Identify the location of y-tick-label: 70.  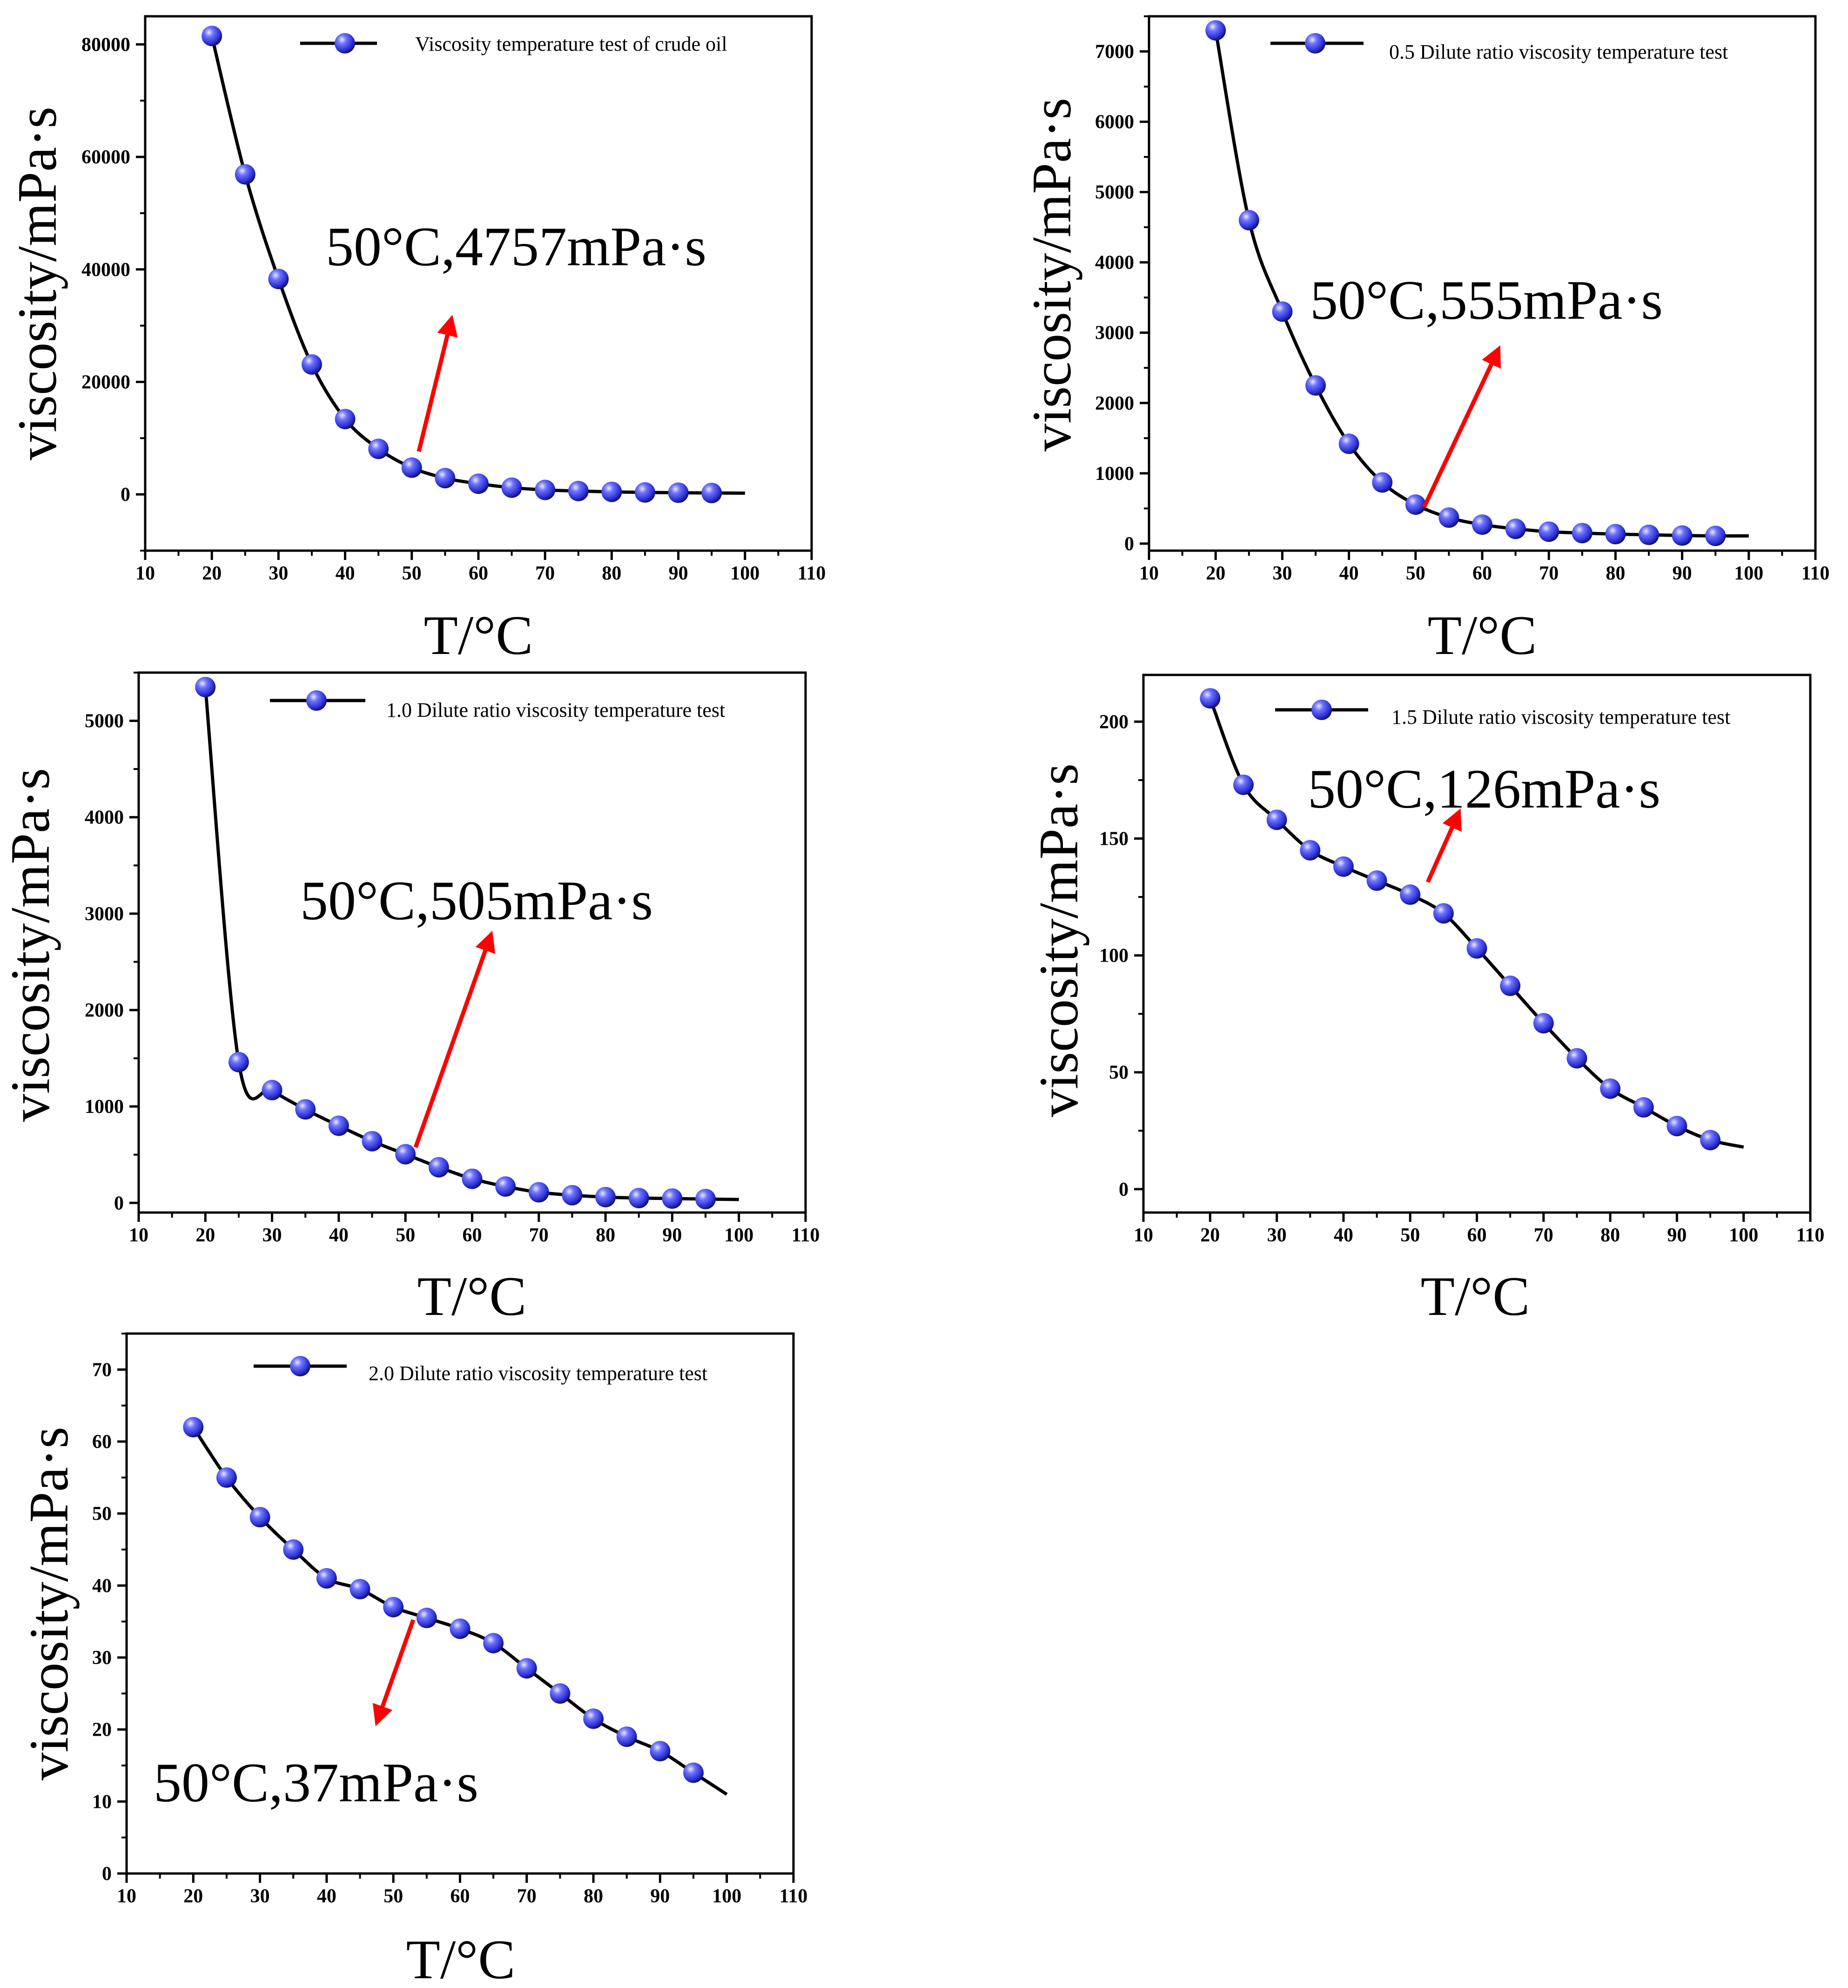
(102, 1370).